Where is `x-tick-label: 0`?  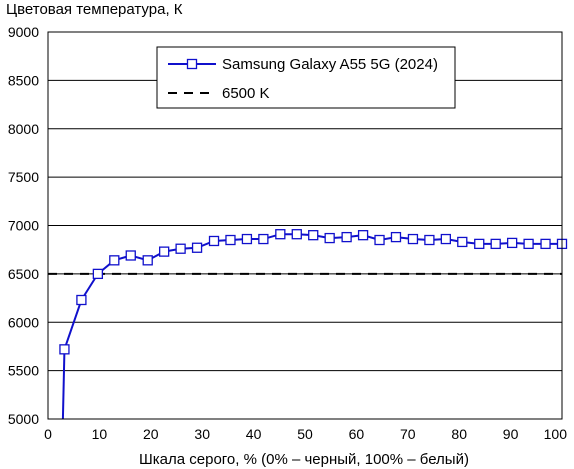 x-tick-label: 0 is located at coordinates (48, 434).